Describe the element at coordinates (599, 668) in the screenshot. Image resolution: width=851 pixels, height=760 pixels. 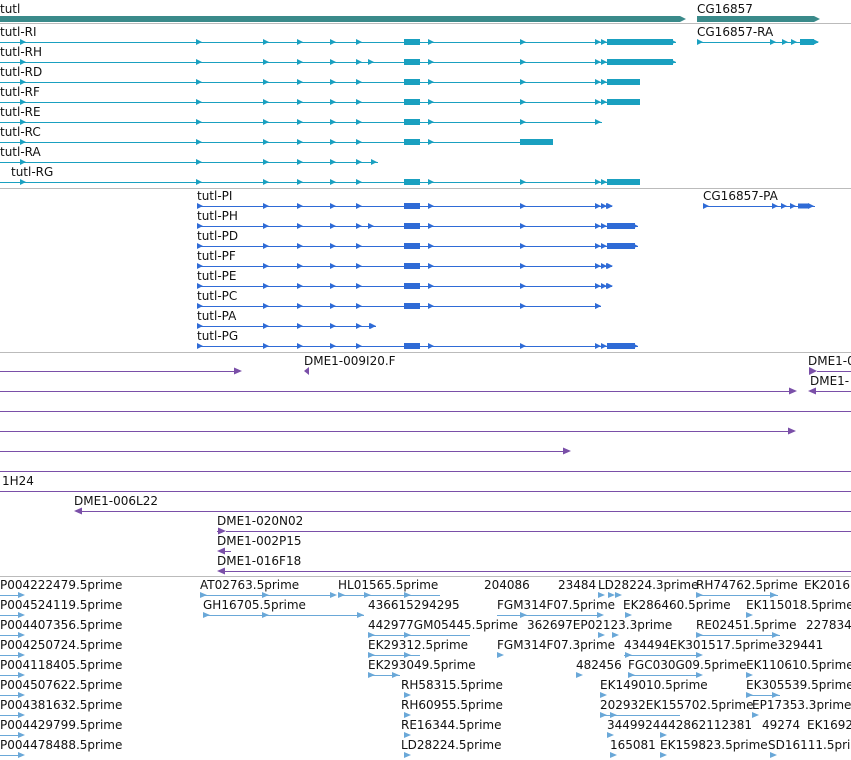
I see `est-row: 482456` at that location.